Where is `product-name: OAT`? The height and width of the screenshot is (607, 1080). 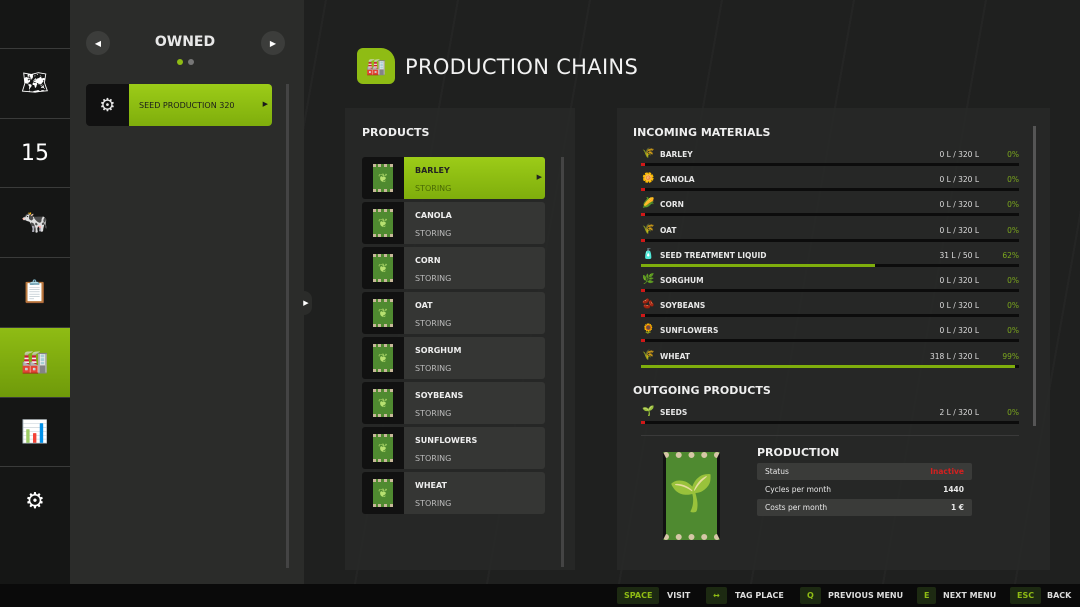 product-name: OAT is located at coordinates (424, 305).